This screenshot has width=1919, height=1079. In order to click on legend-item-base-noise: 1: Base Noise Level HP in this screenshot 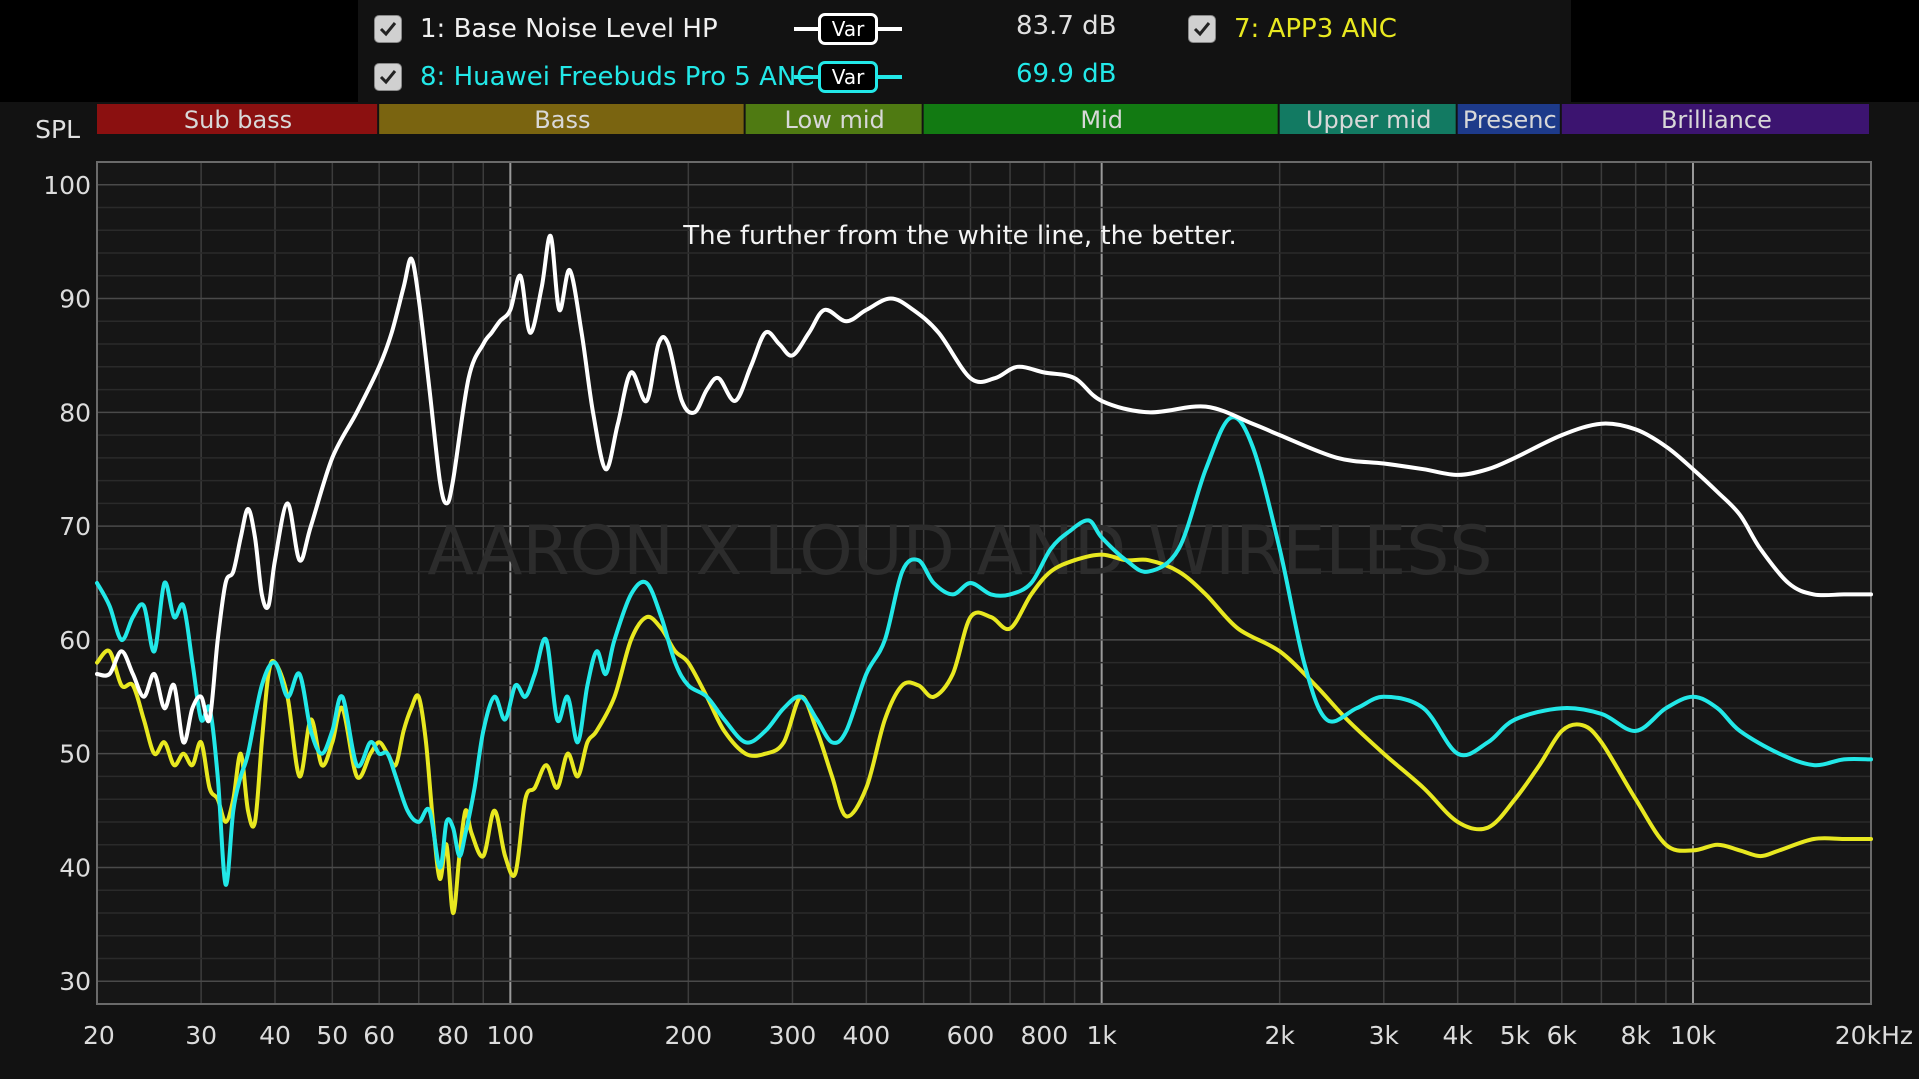, I will do `click(546, 29)`.